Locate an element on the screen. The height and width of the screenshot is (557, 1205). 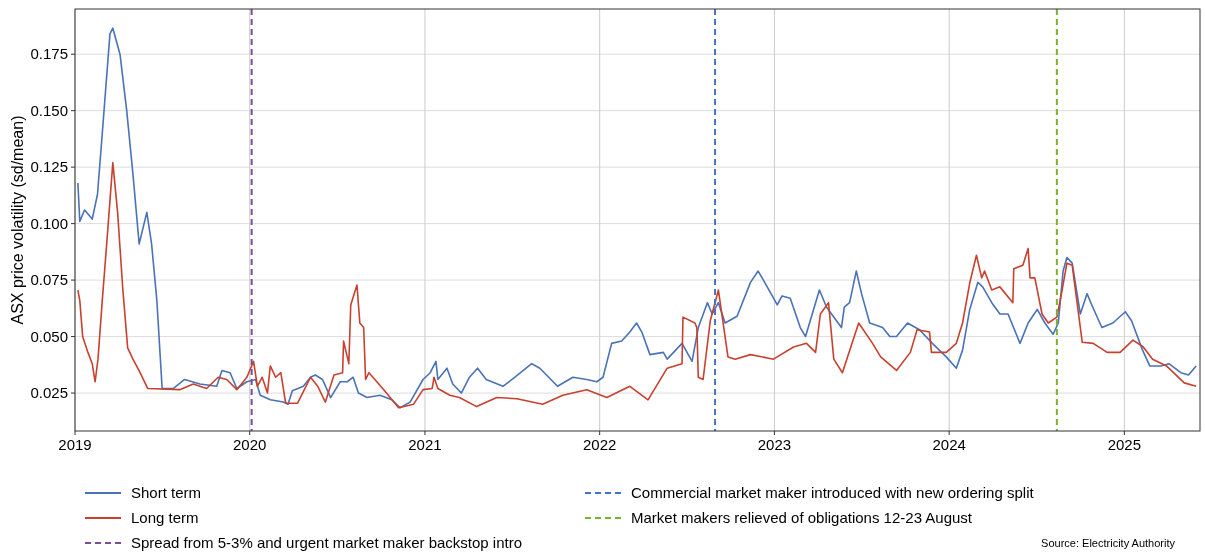
y-tick-label: 0.075 is located at coordinates (49, 280).